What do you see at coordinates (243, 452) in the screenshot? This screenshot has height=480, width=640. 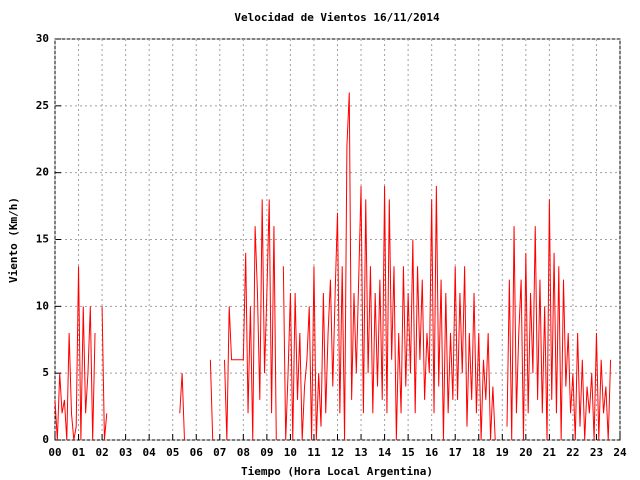 I see `x-tick-label: 08` at bounding box center [243, 452].